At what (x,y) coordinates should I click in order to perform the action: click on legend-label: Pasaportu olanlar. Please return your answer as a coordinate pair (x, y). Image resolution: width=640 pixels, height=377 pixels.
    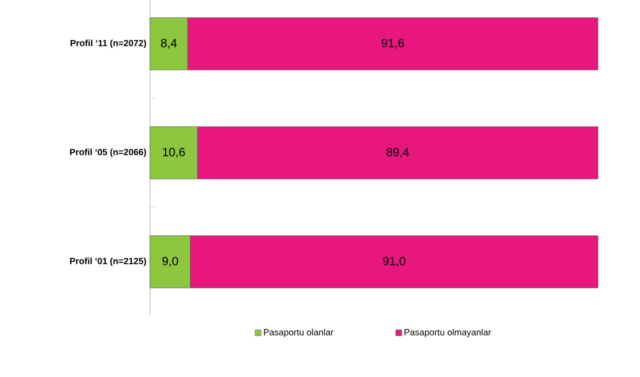
    Looking at the image, I should click on (299, 333).